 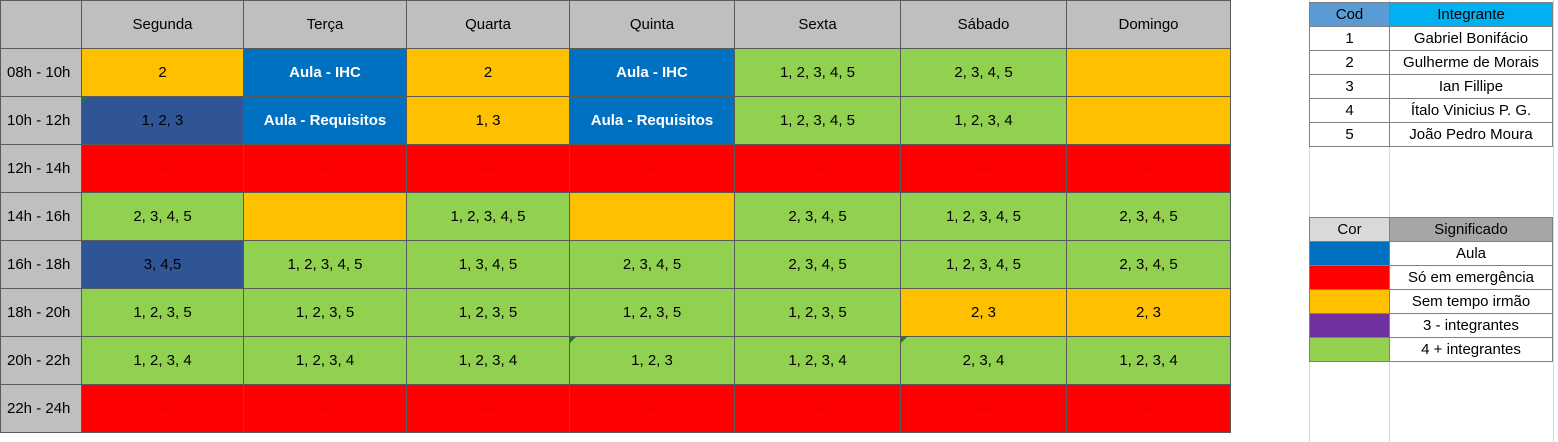 I want to click on day-header: Sexta, so click(x=817, y=24).